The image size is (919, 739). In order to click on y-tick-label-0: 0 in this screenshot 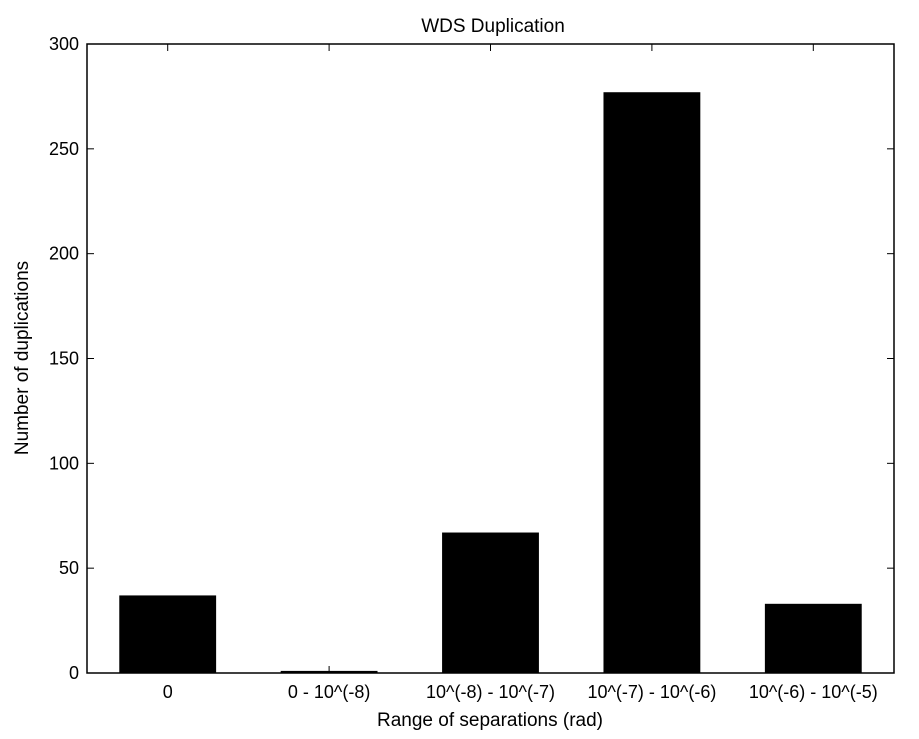, I will do `click(74, 673)`.